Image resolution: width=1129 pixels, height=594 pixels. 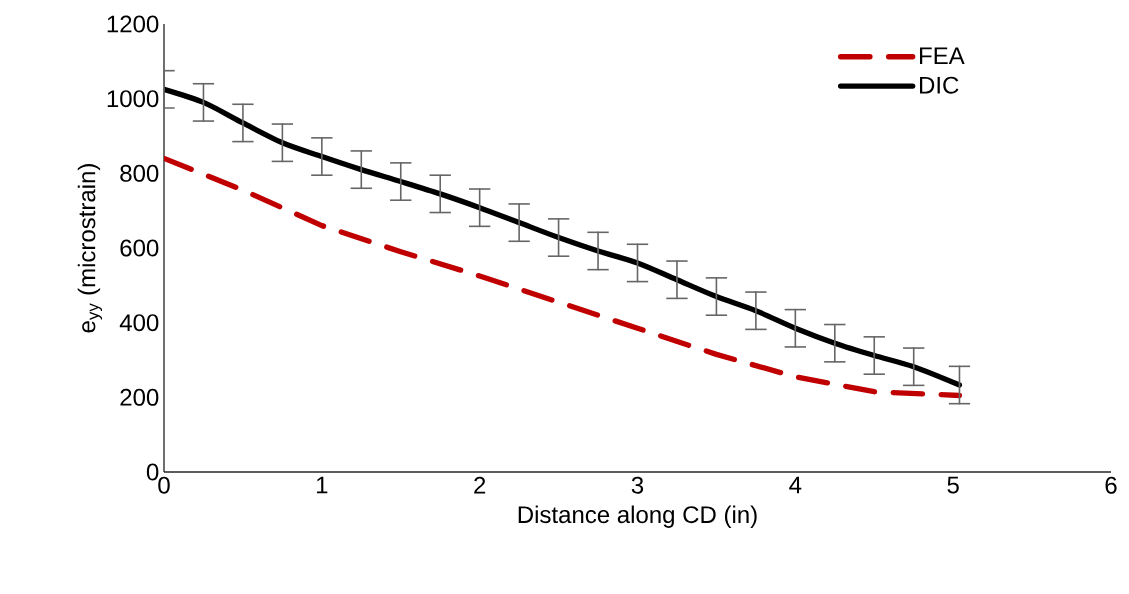 I want to click on legend-label: DIC, so click(x=939, y=85).